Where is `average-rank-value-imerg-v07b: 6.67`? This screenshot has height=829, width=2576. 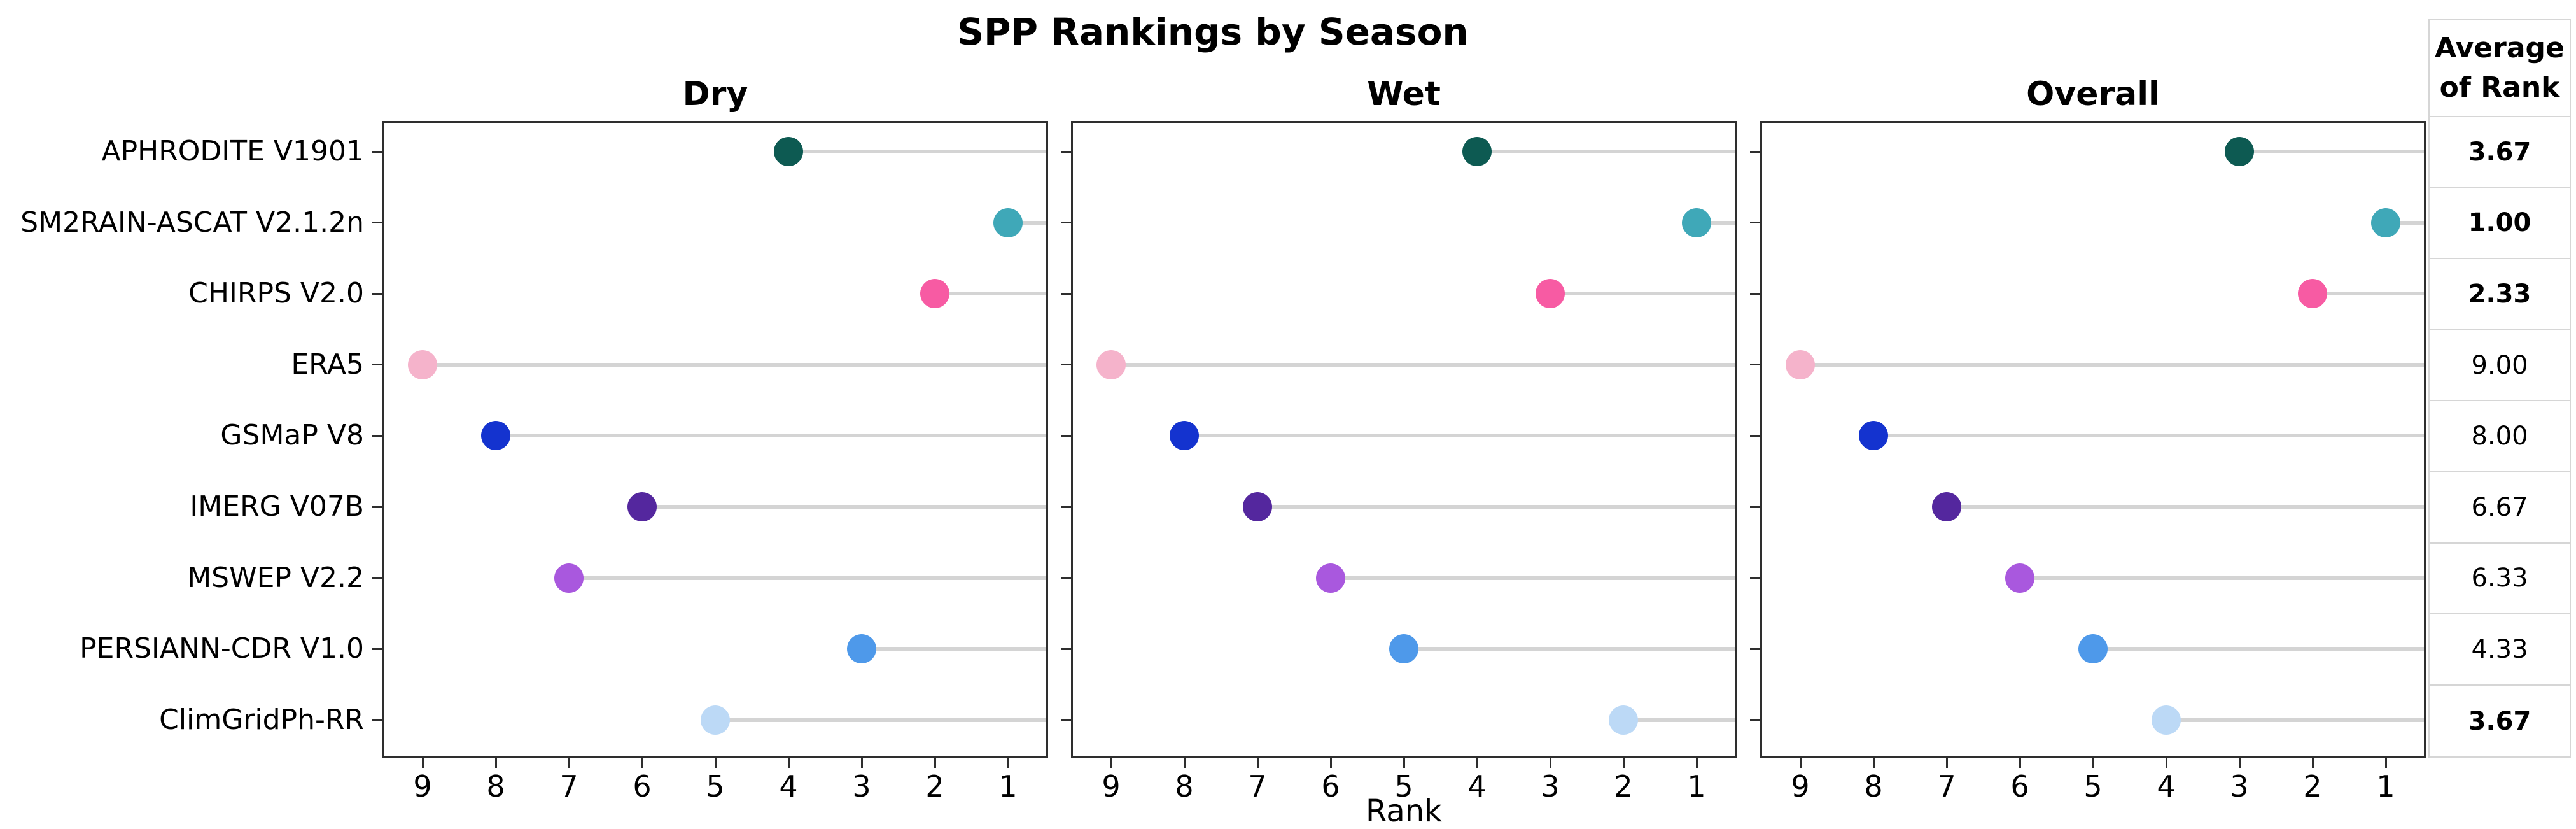 average-rank-value-imerg-v07b: 6.67 is located at coordinates (2500, 508).